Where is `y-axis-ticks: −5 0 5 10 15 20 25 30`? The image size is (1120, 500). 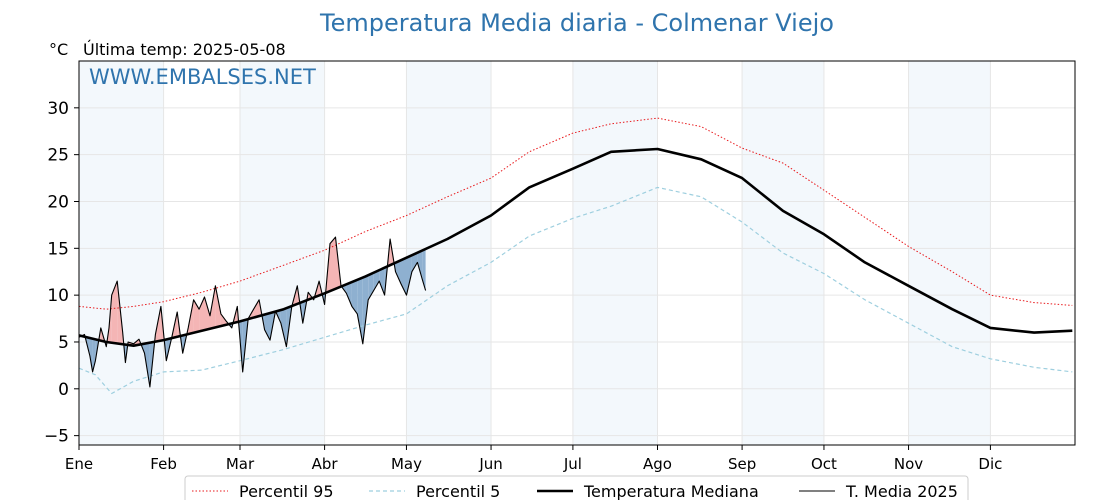
y-axis-ticks: −5 0 5 10 15 20 25 30 is located at coordinates (61, 273).